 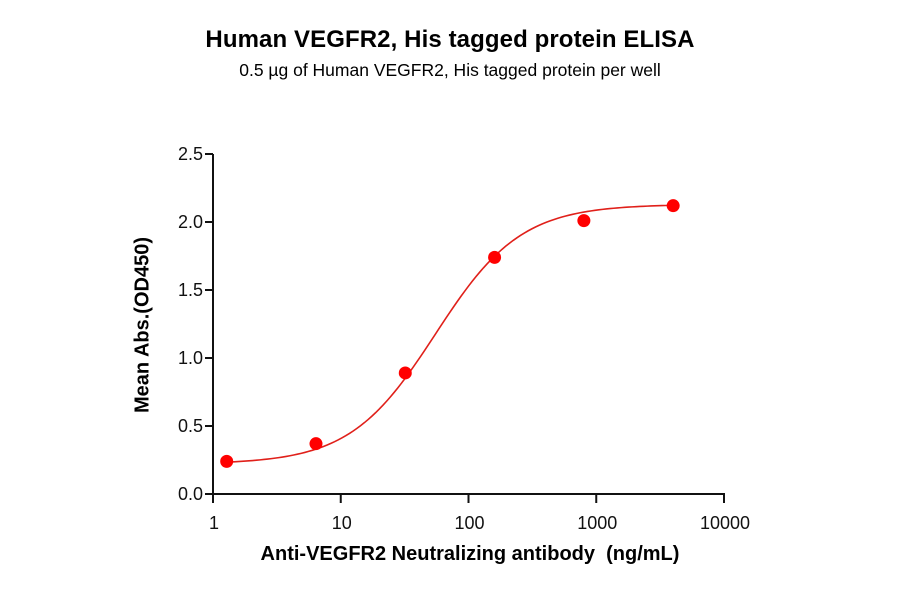 What do you see at coordinates (190, 494) in the screenshot?
I see `y-tick-label: 0.0` at bounding box center [190, 494].